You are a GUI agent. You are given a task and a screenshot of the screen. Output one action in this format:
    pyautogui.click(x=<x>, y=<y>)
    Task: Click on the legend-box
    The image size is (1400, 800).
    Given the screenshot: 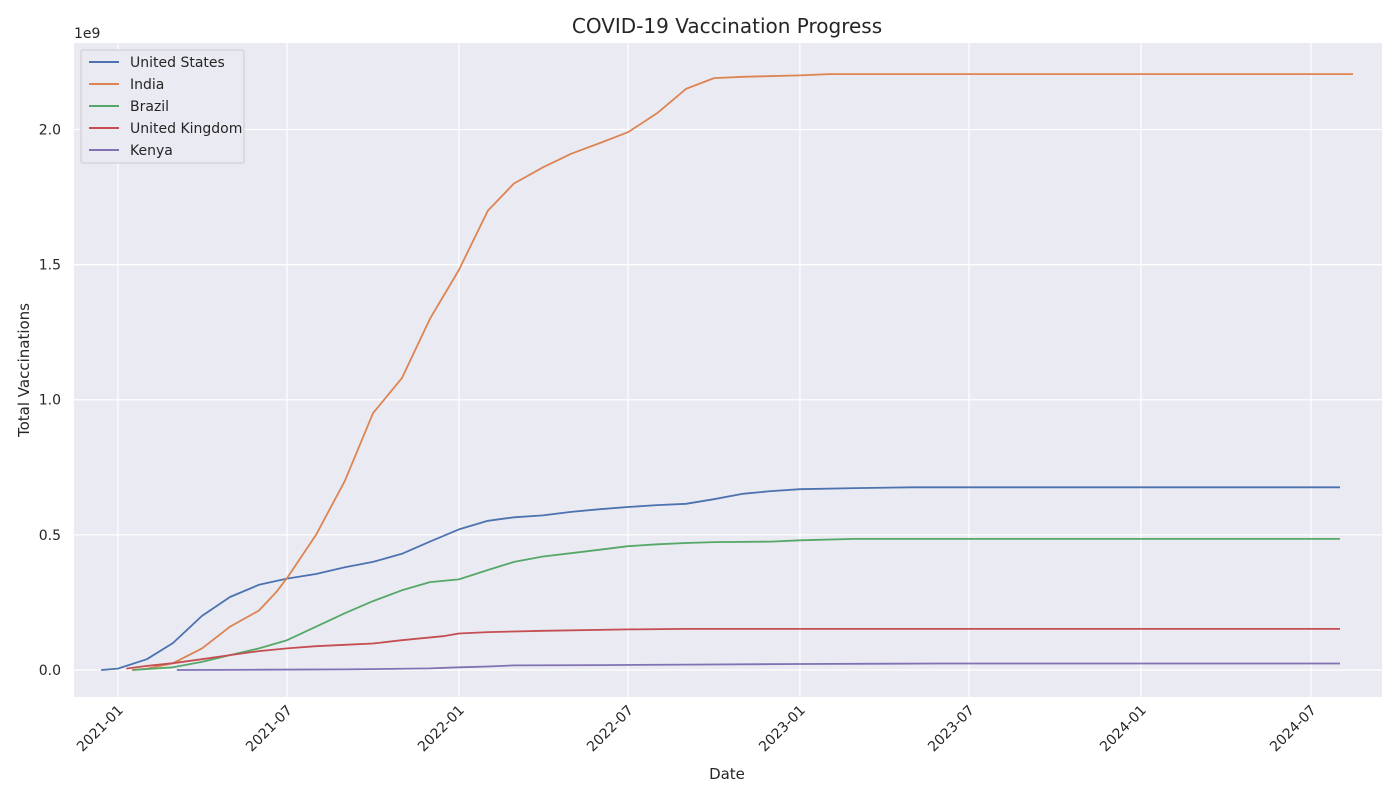 What is the action you would take?
    pyautogui.click(x=162, y=106)
    